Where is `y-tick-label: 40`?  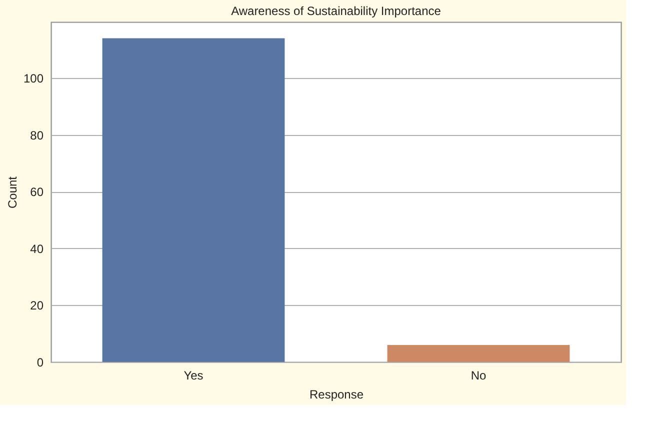
y-tick-label: 40 is located at coordinates (37, 249).